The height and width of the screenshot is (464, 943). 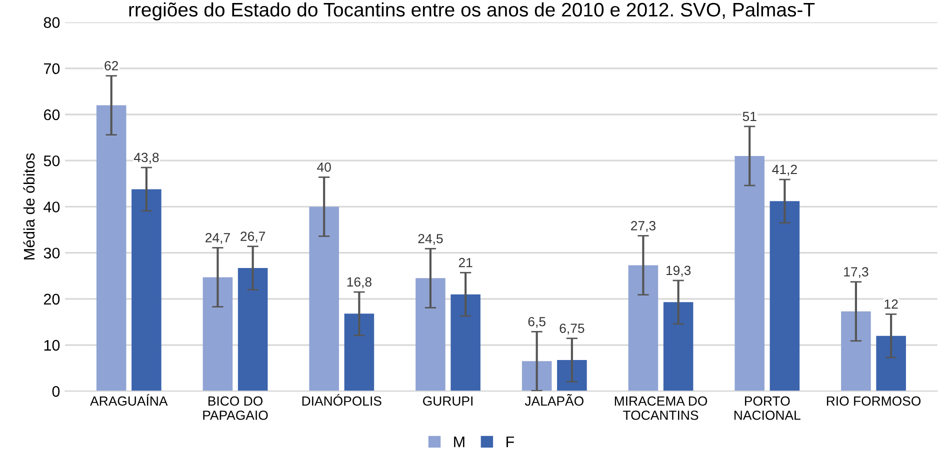 What do you see at coordinates (52, 345) in the screenshot?
I see `y-tick-label: 10` at bounding box center [52, 345].